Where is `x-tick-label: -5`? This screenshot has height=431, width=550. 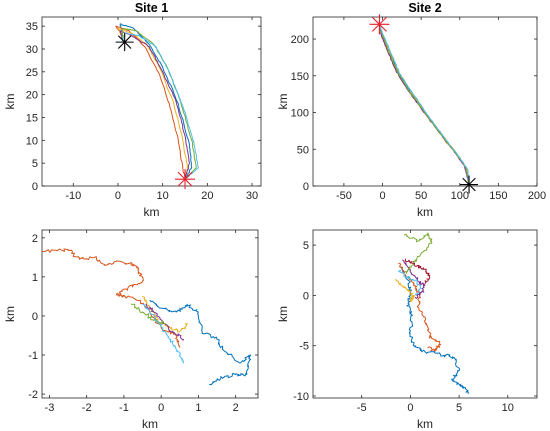 x-tick-label: -5 is located at coordinates (362, 408).